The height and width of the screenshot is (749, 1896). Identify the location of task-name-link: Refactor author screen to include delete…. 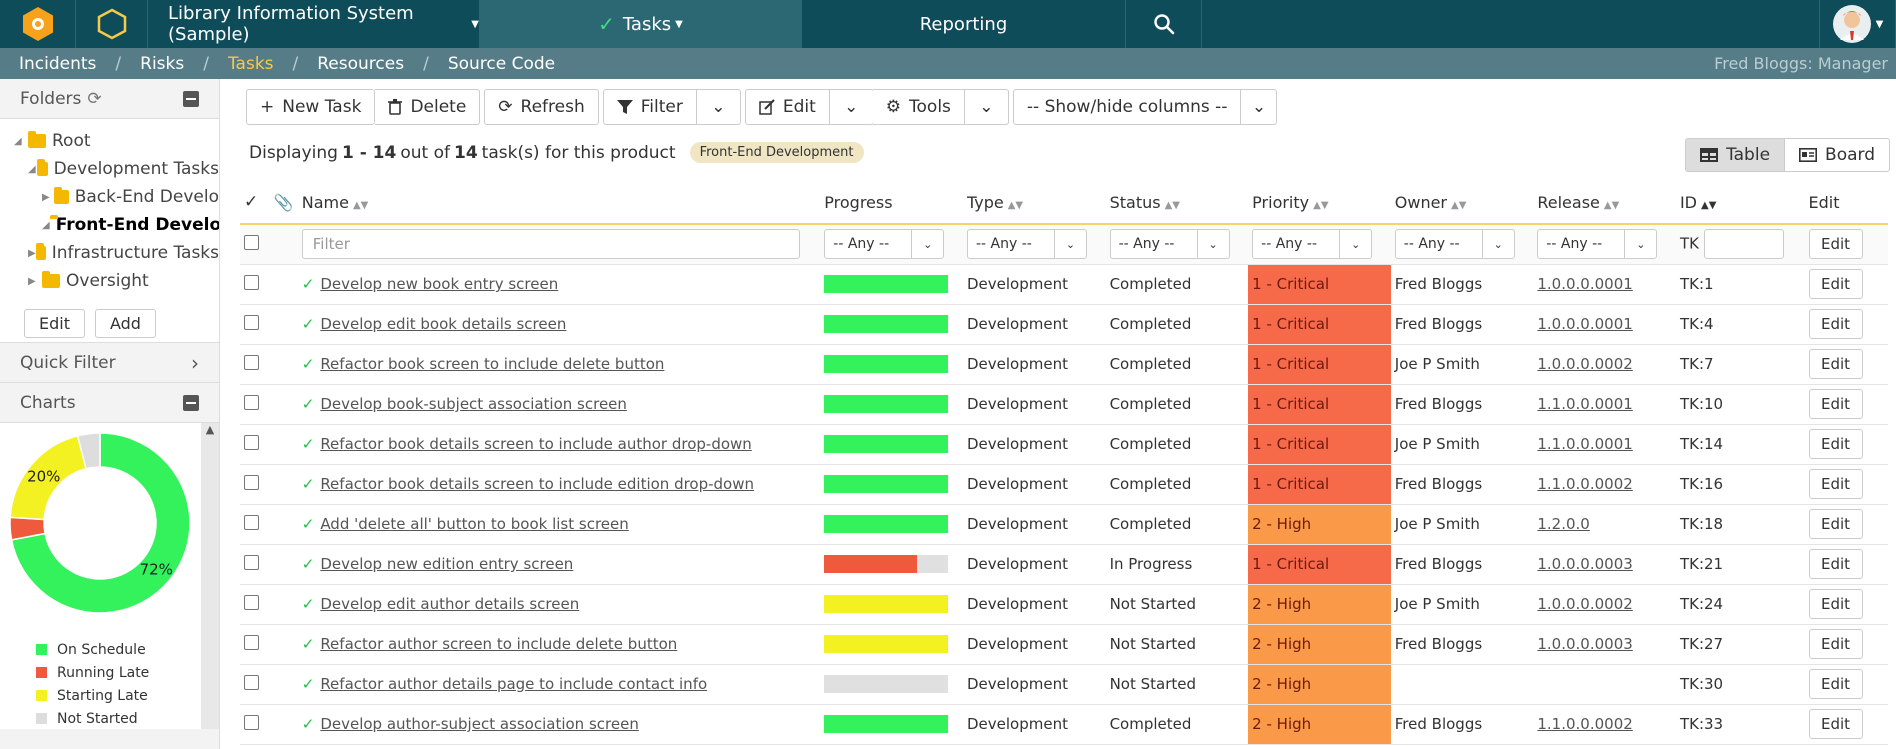
(499, 644).